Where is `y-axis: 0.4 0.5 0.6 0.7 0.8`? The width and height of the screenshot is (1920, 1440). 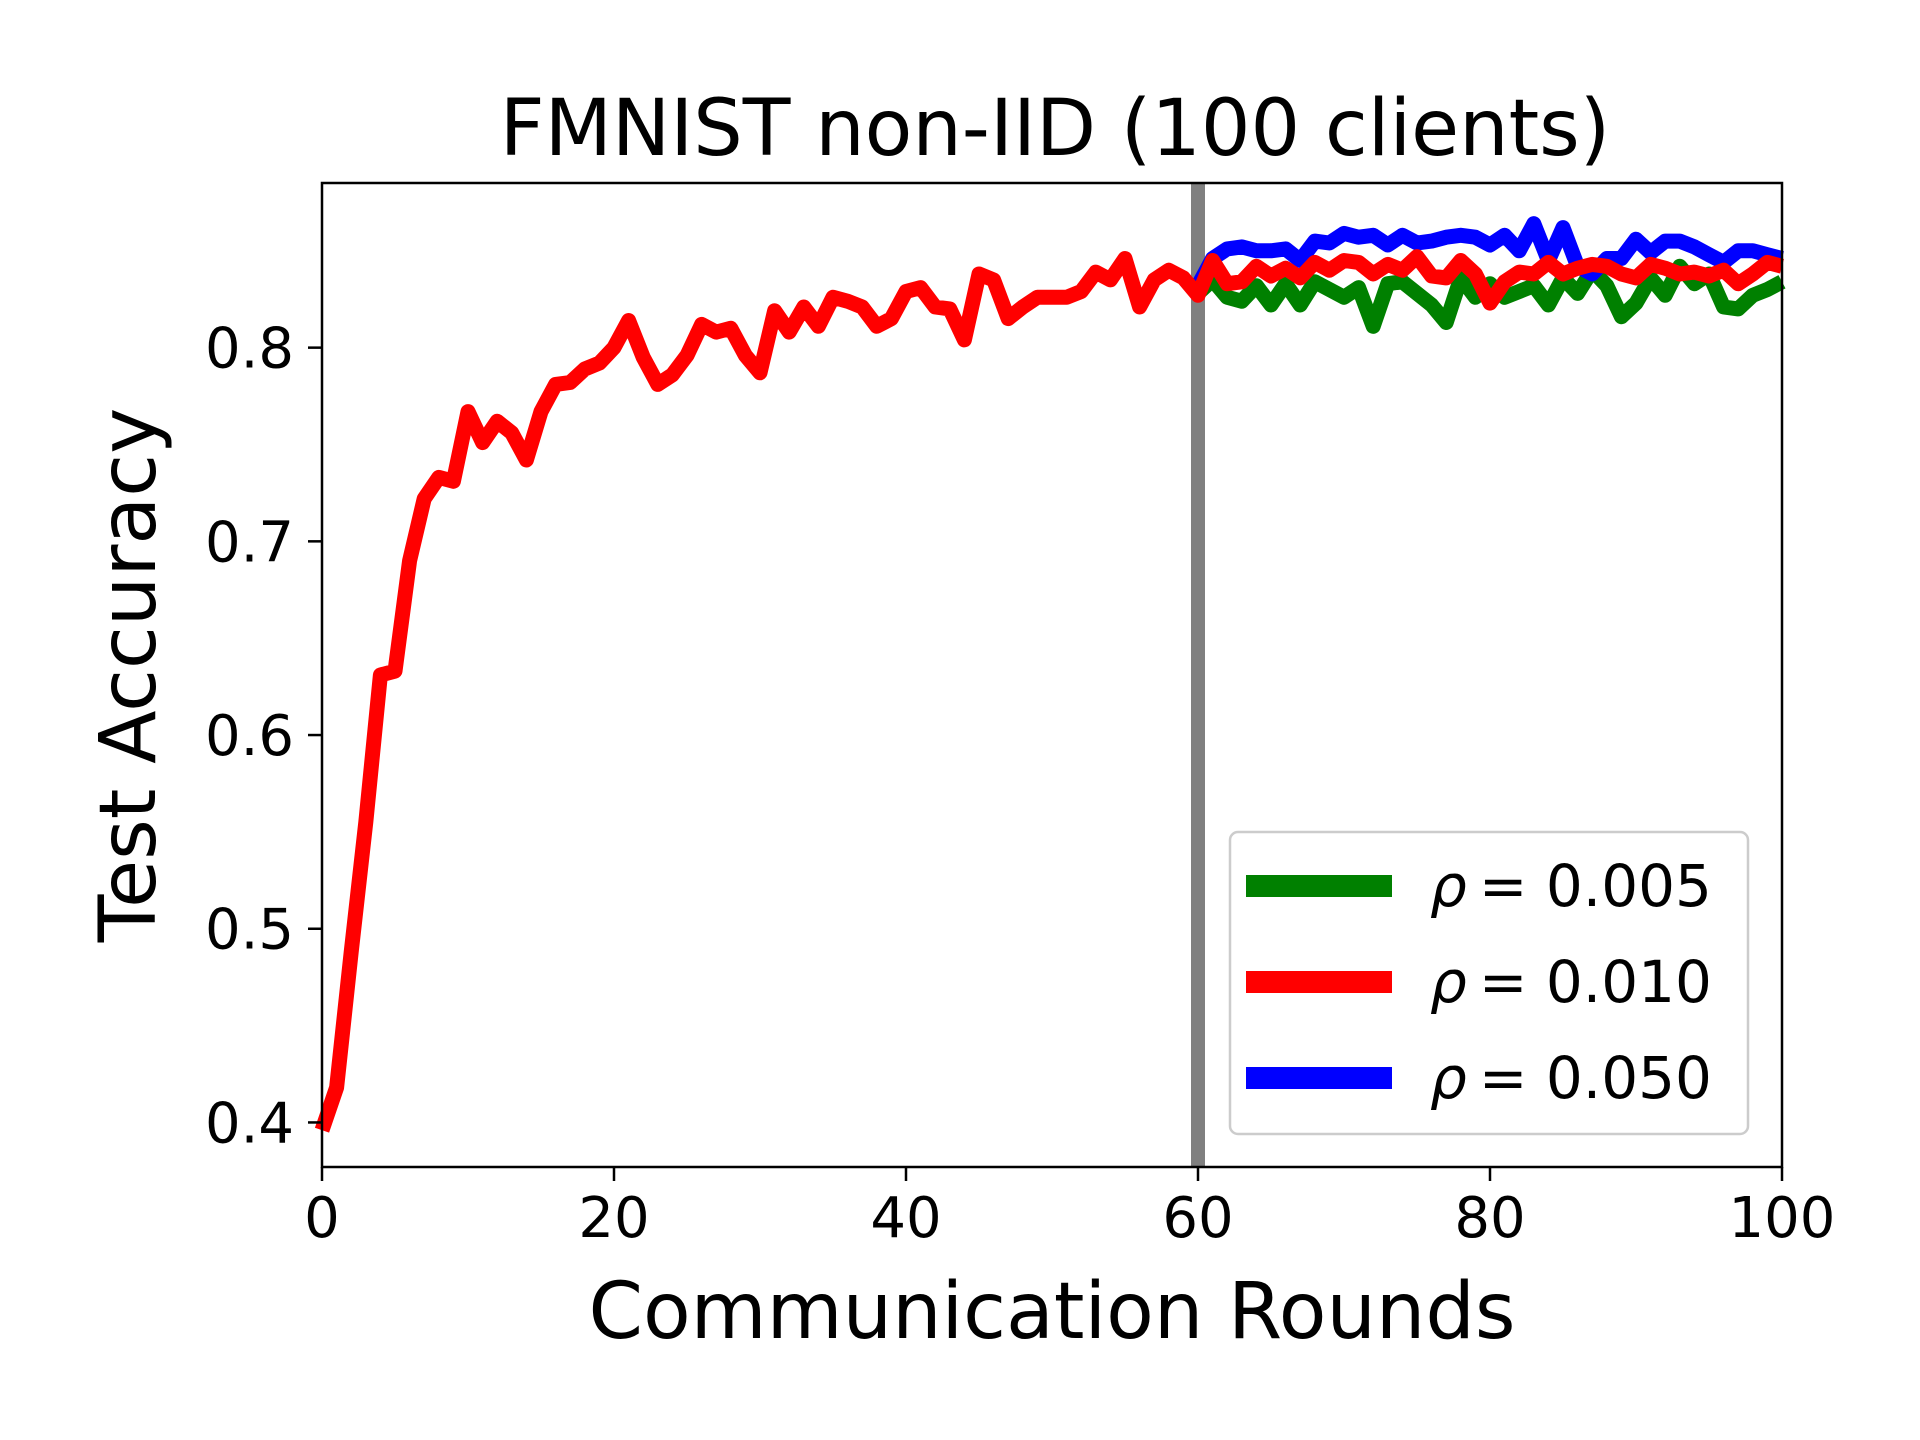 y-axis: 0.4 0.5 0.6 0.7 0.8 is located at coordinates (263, 736).